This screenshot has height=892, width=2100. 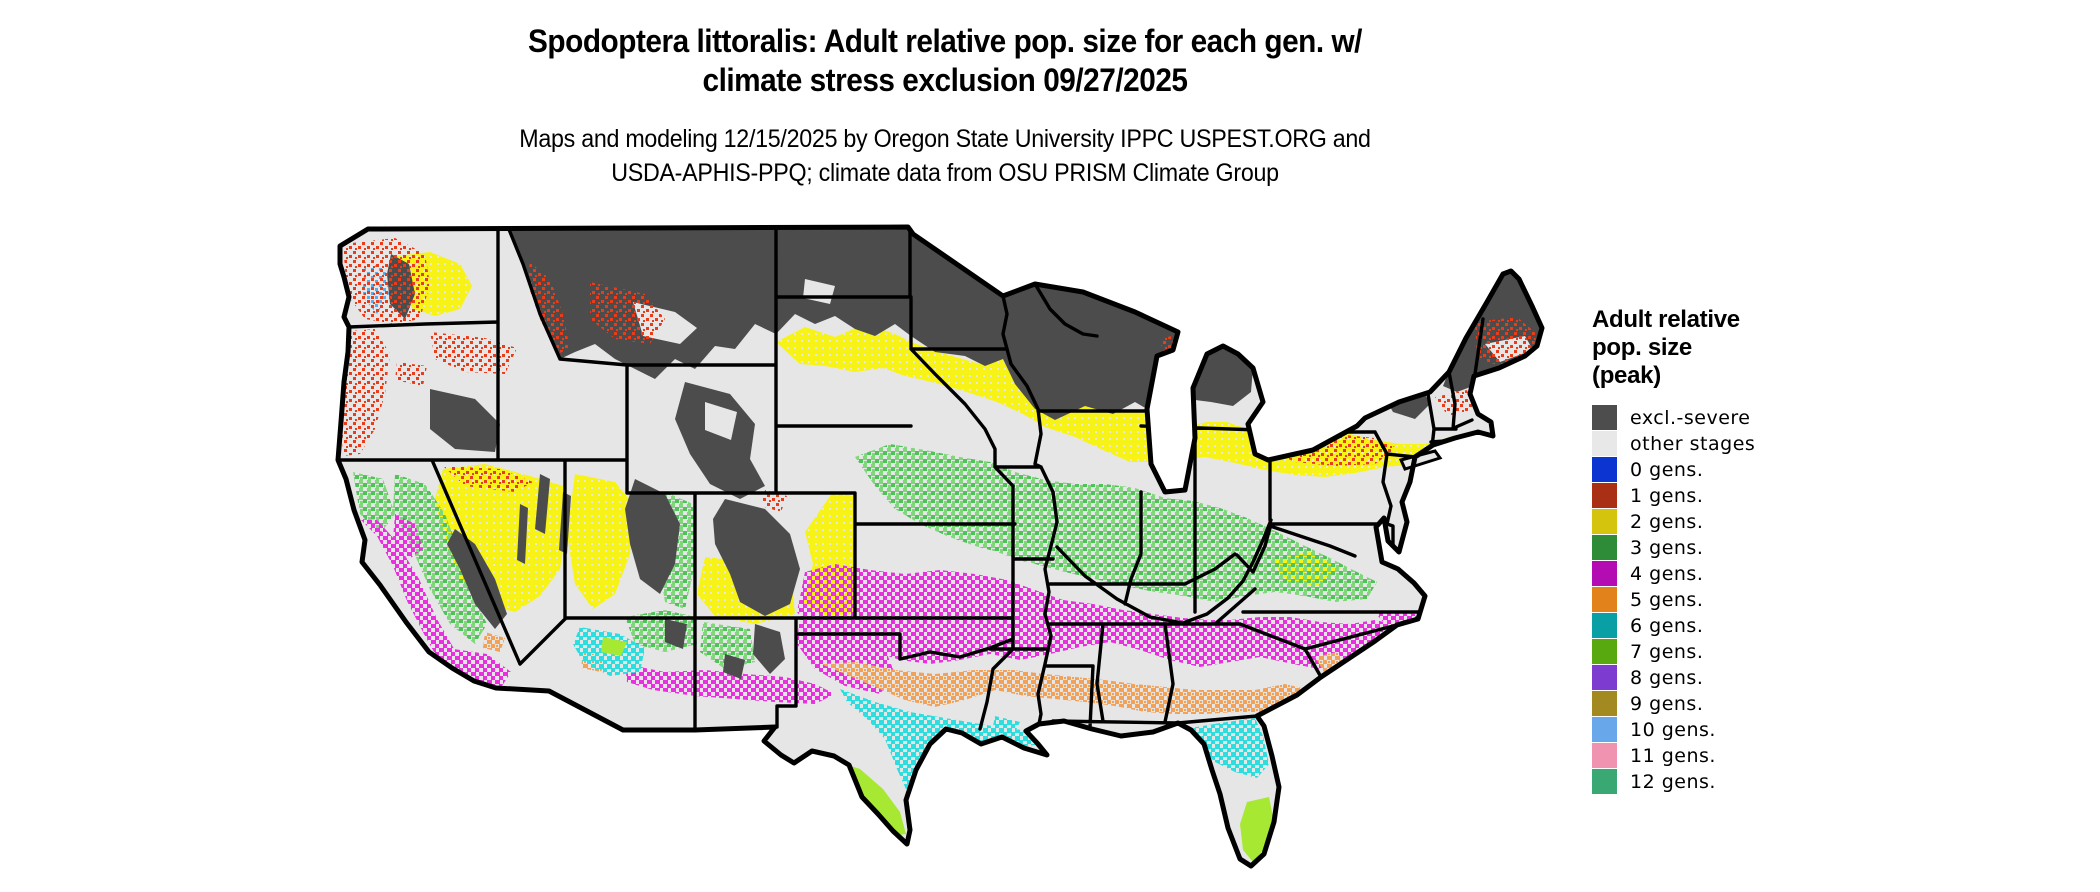 What do you see at coordinates (1673, 729) in the screenshot?
I see `legend-item-label: 10 gens.` at bounding box center [1673, 729].